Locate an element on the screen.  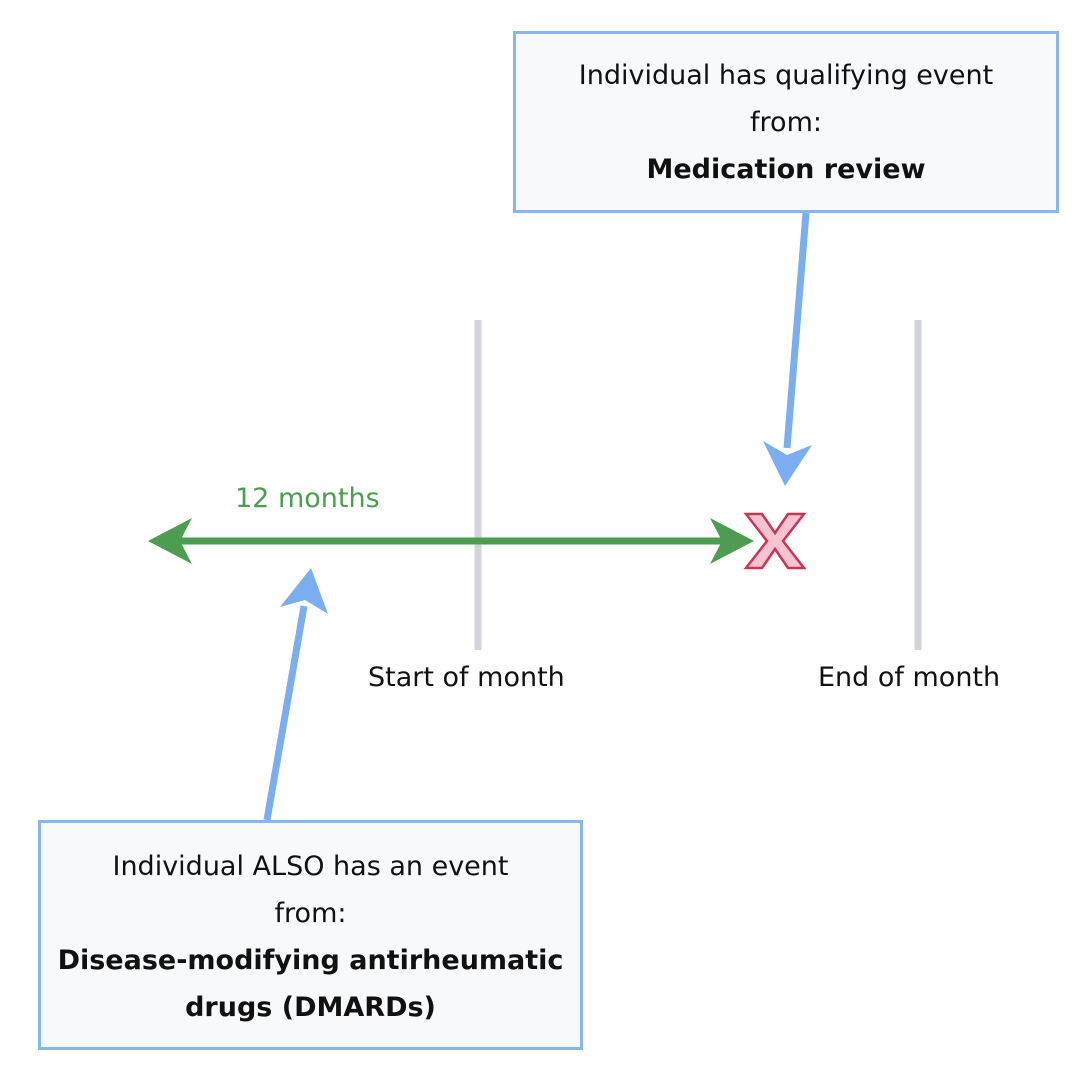
qualifying-event-name: Medication review is located at coordinates (786, 169).